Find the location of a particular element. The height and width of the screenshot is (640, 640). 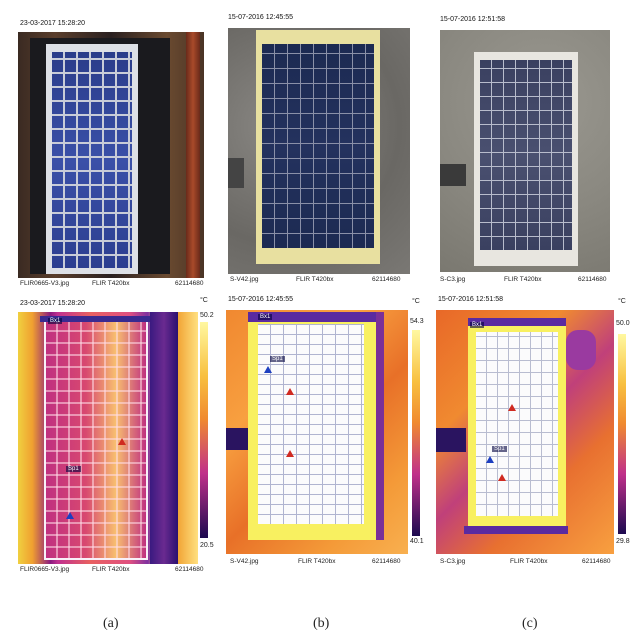

photo-timestamp: 23-03-2017 15:28:20 is located at coordinates (52, 23).